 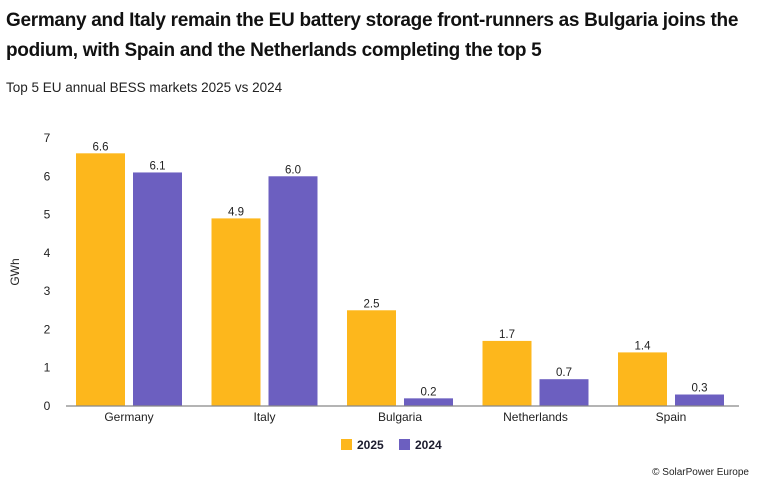 What do you see at coordinates (236, 212) in the screenshot?
I see `data-label: 4.9` at bounding box center [236, 212].